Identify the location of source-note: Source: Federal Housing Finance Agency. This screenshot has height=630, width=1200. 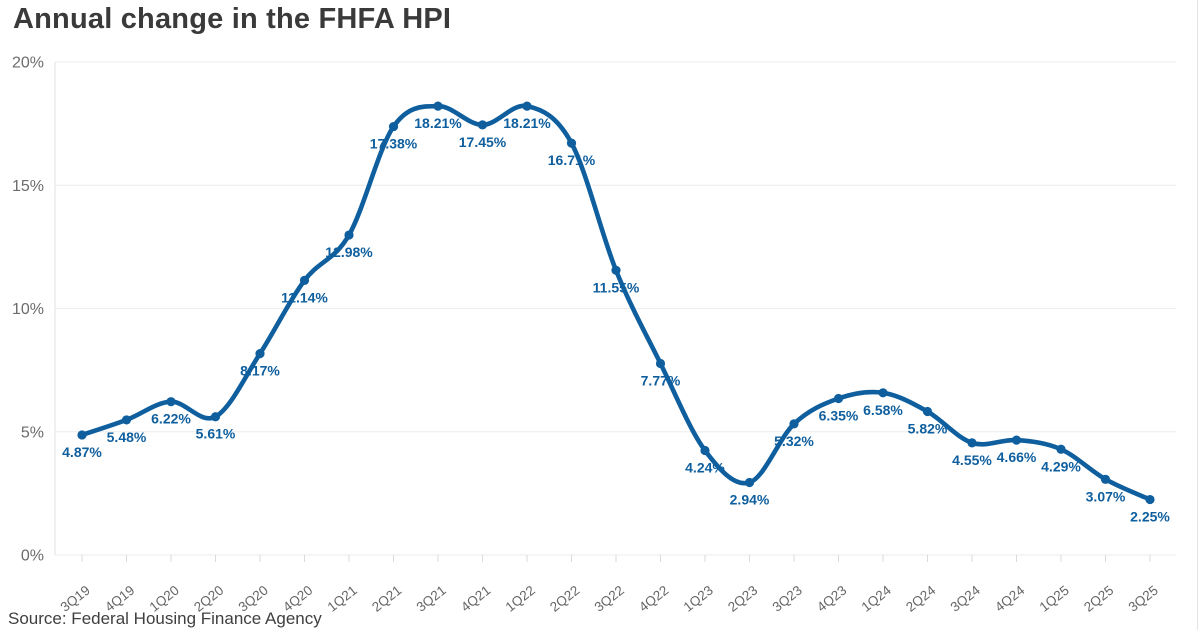
(165, 618).